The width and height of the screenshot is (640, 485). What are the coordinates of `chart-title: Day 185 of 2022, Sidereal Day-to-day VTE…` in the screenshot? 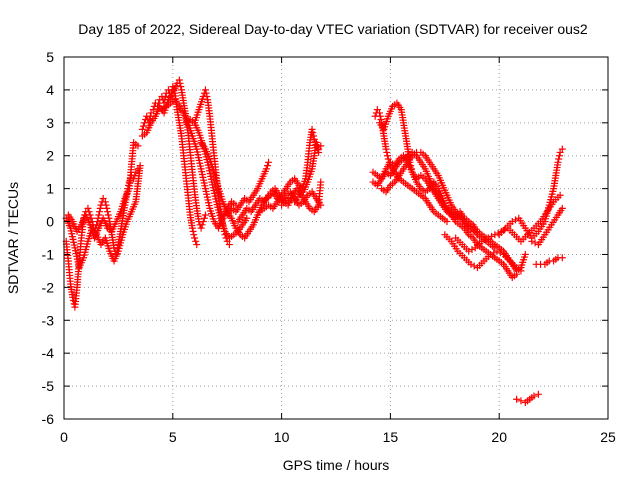 It's located at (333, 29).